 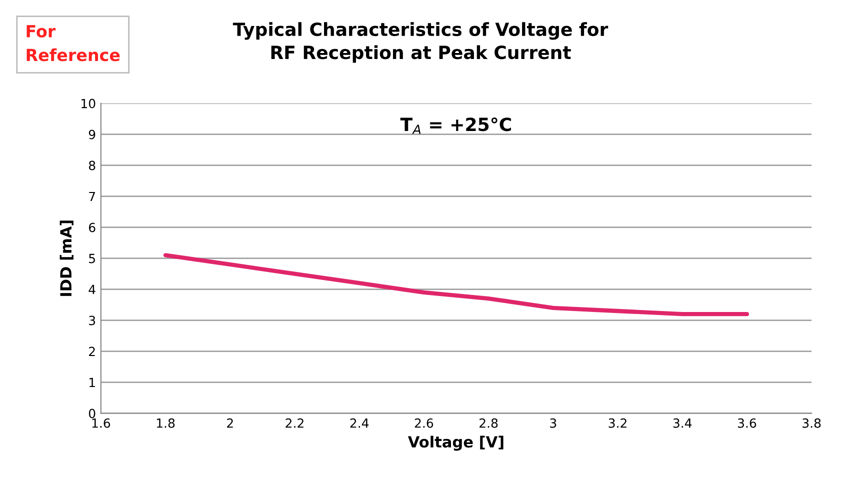 I want to click on line-series, so click(x=456, y=284).